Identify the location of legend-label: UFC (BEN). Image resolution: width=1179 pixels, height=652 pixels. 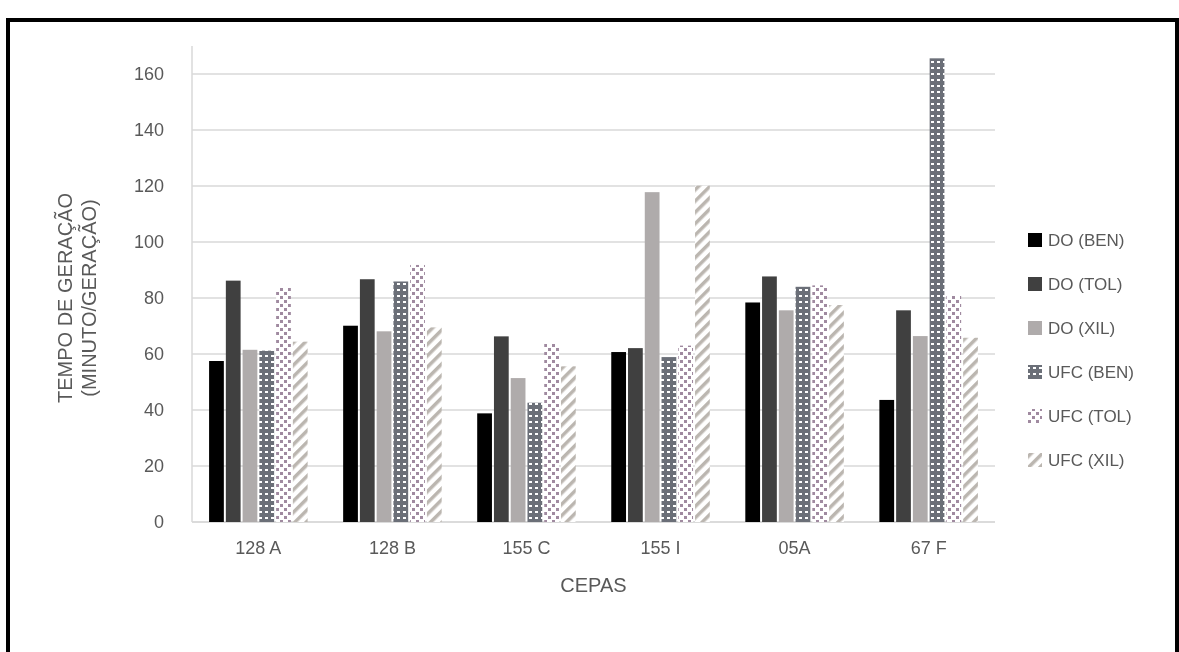
(1091, 372).